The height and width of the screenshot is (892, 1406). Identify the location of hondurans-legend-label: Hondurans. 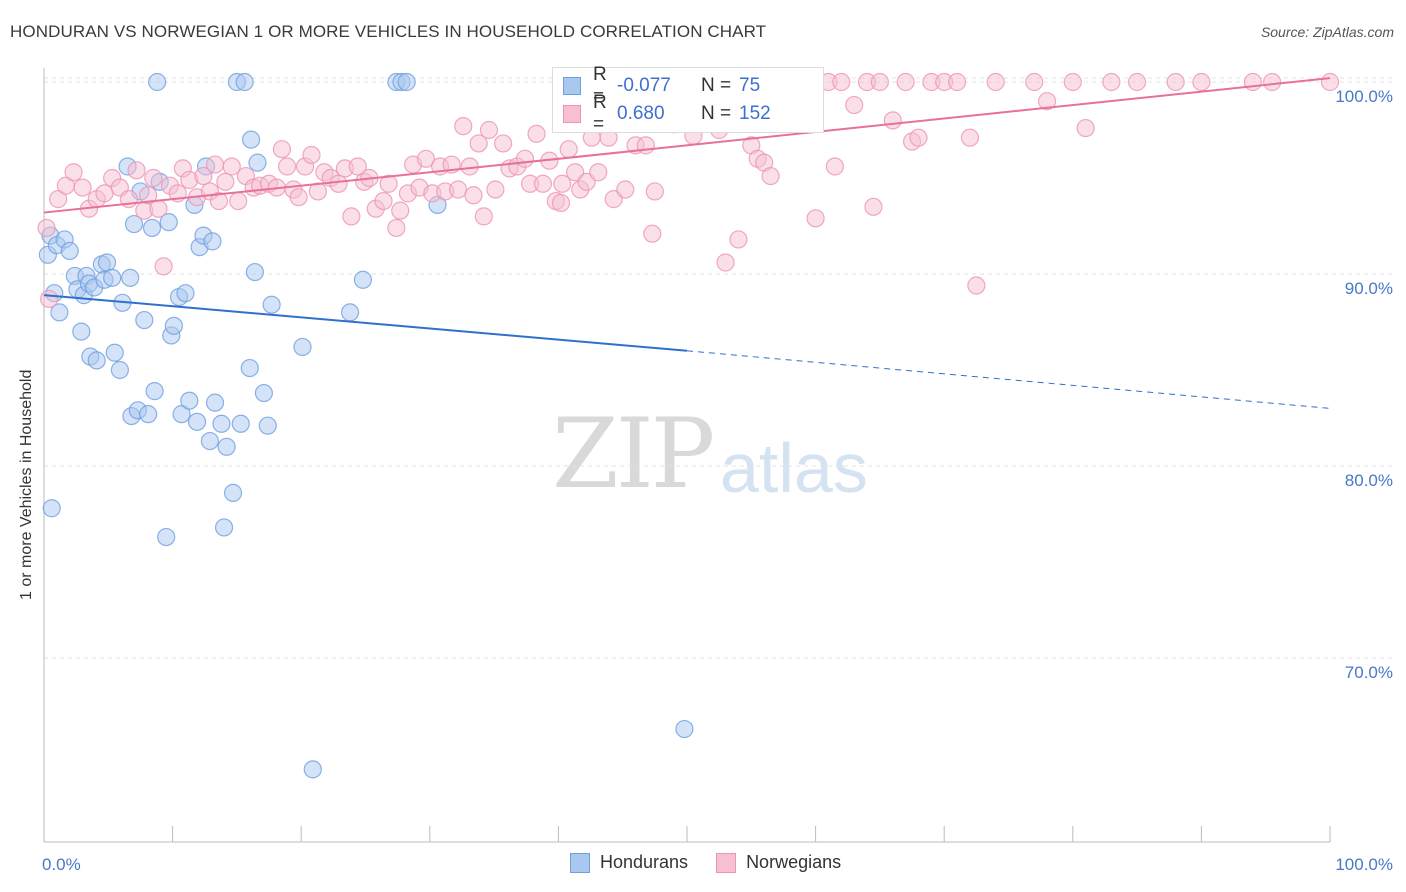
(644, 862).